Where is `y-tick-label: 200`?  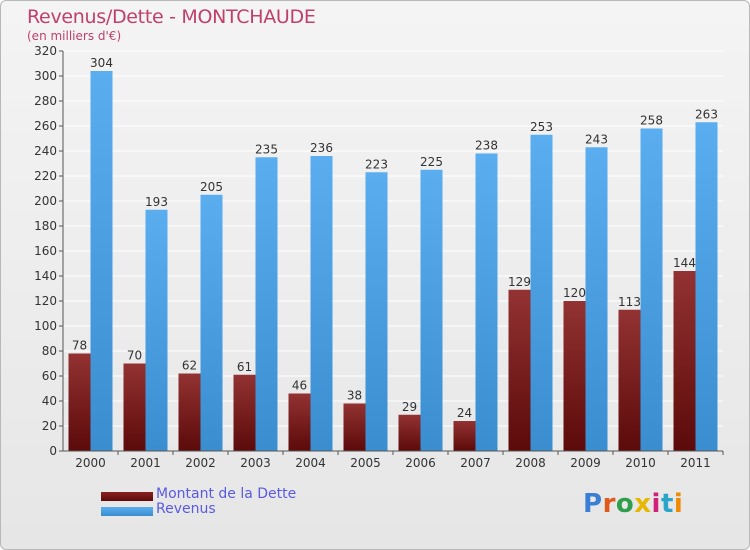 y-tick-label: 200 is located at coordinates (45, 201).